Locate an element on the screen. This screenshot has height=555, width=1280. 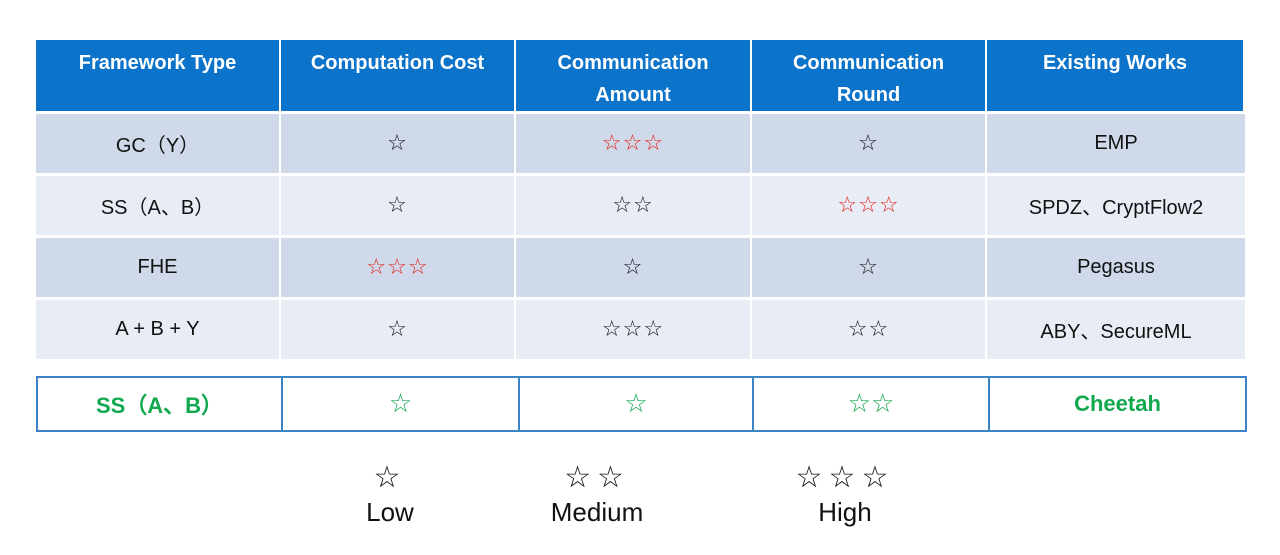
legend-star-icon: ☆ is located at coordinates (390, 477).